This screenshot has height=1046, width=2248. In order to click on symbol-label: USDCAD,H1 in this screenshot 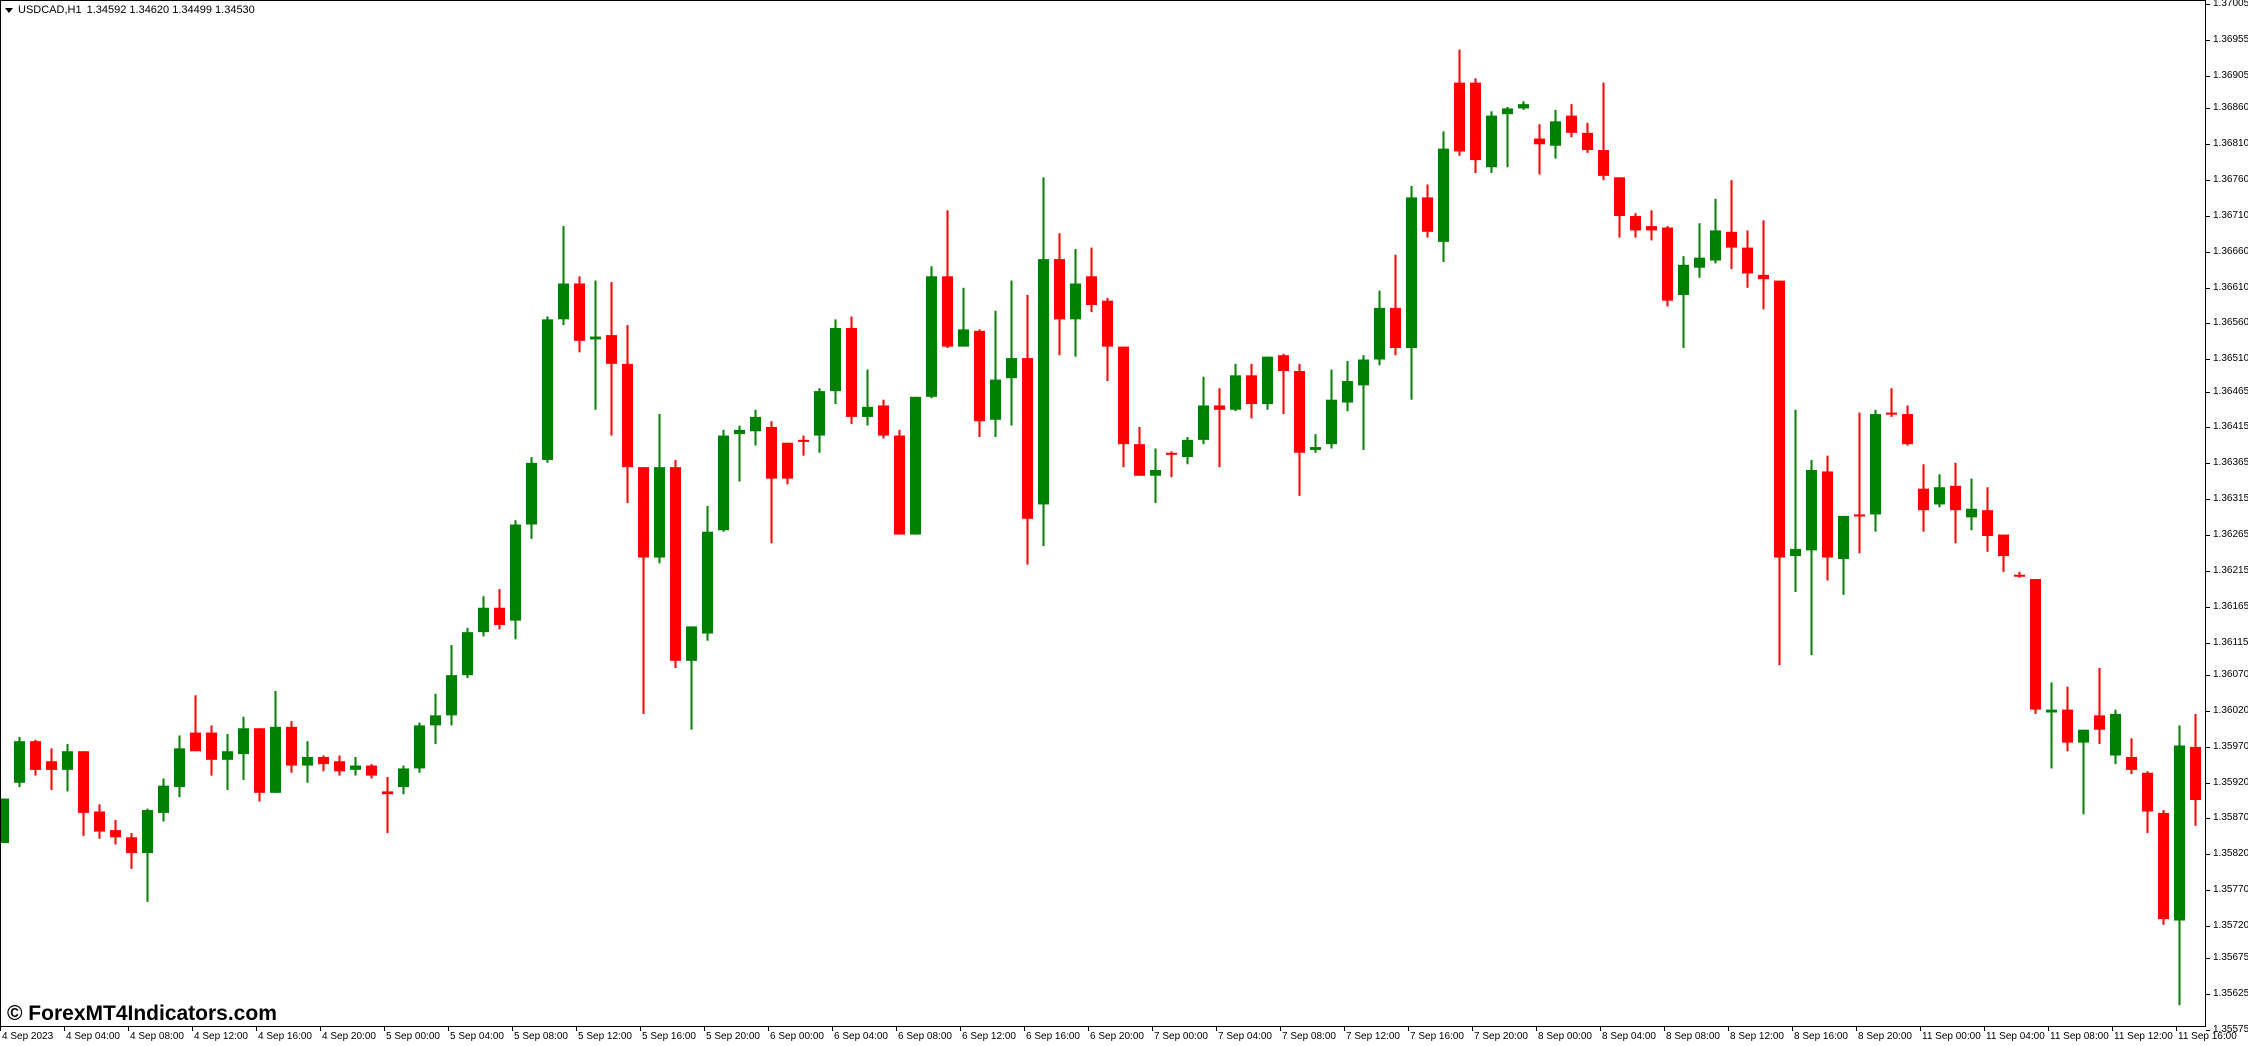, I will do `click(50, 10)`.